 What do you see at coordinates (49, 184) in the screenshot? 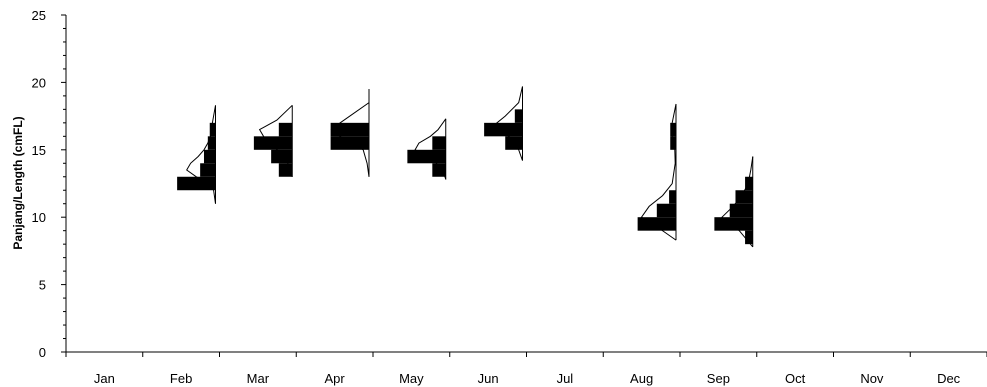
I see `y-axis-ticks: 0 5 10 15 20 25` at bounding box center [49, 184].